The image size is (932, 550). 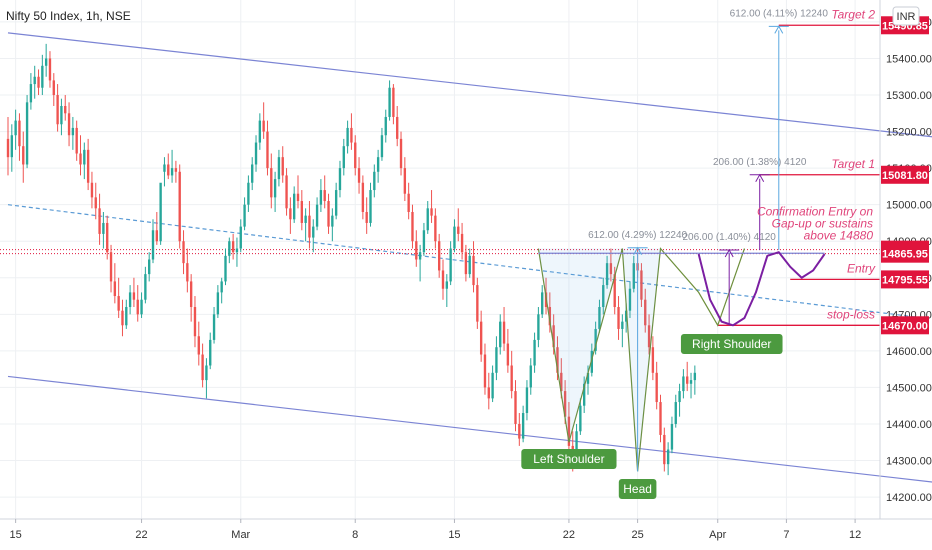 What do you see at coordinates (599, 360) in the screenshot?
I see `head-area` at bounding box center [599, 360].